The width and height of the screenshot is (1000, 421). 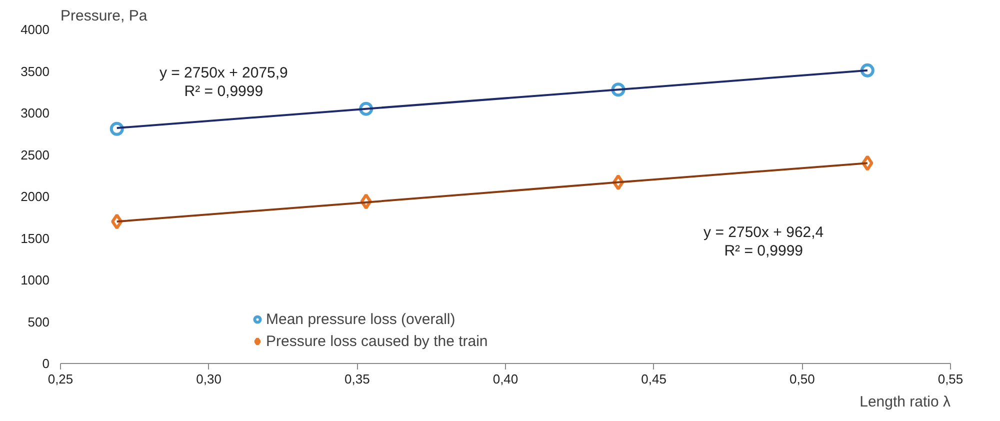 What do you see at coordinates (223, 73) in the screenshot?
I see `annotation: y = 2750x + 2075,9` at bounding box center [223, 73].